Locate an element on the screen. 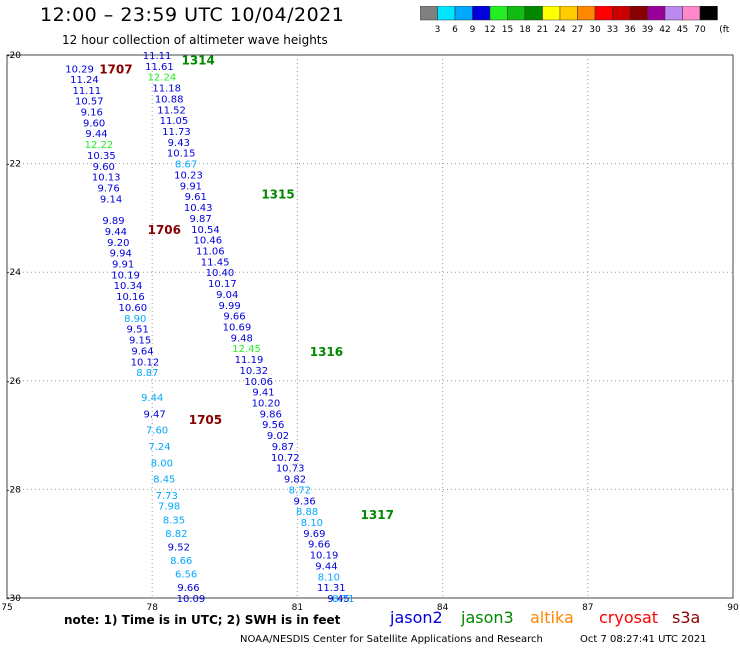 The image size is (740, 650). wave-height-value: 11.52 is located at coordinates (171, 110).